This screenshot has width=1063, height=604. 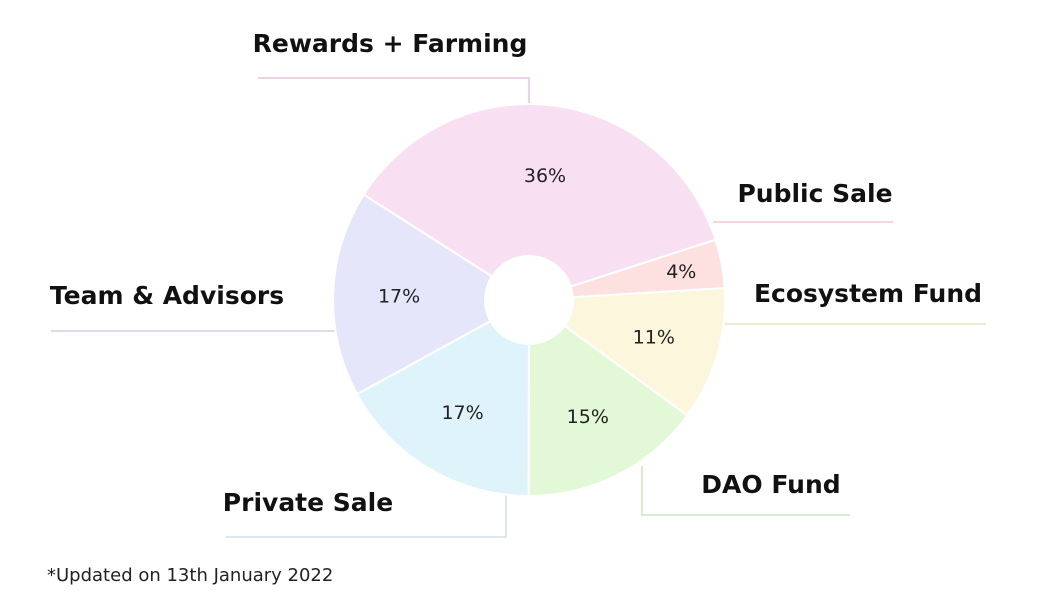 I want to click on value-label-team-advisors: 17%, so click(x=399, y=297).